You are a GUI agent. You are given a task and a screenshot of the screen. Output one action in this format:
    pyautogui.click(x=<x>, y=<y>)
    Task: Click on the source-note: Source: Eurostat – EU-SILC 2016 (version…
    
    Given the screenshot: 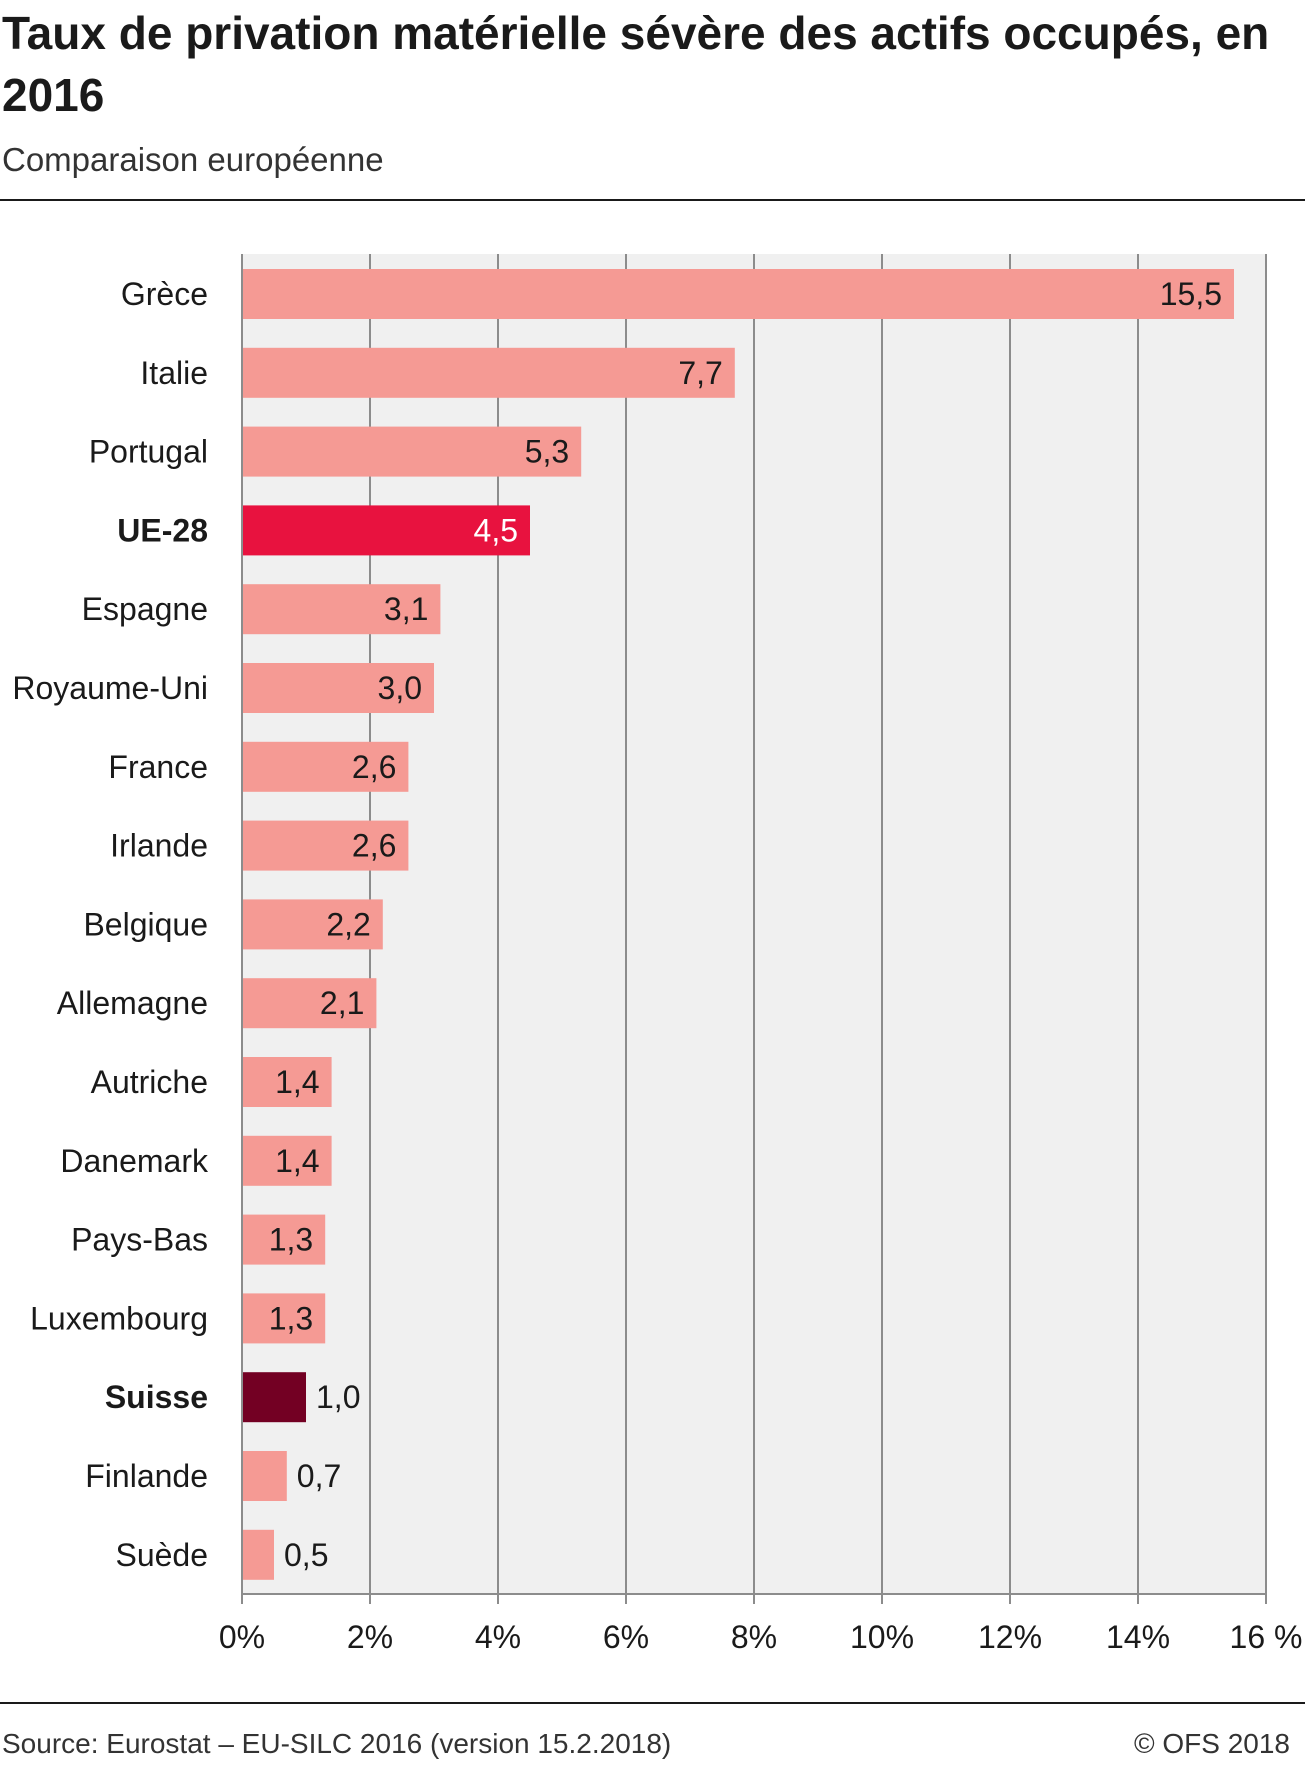 What is the action you would take?
    pyautogui.click(x=337, y=1743)
    